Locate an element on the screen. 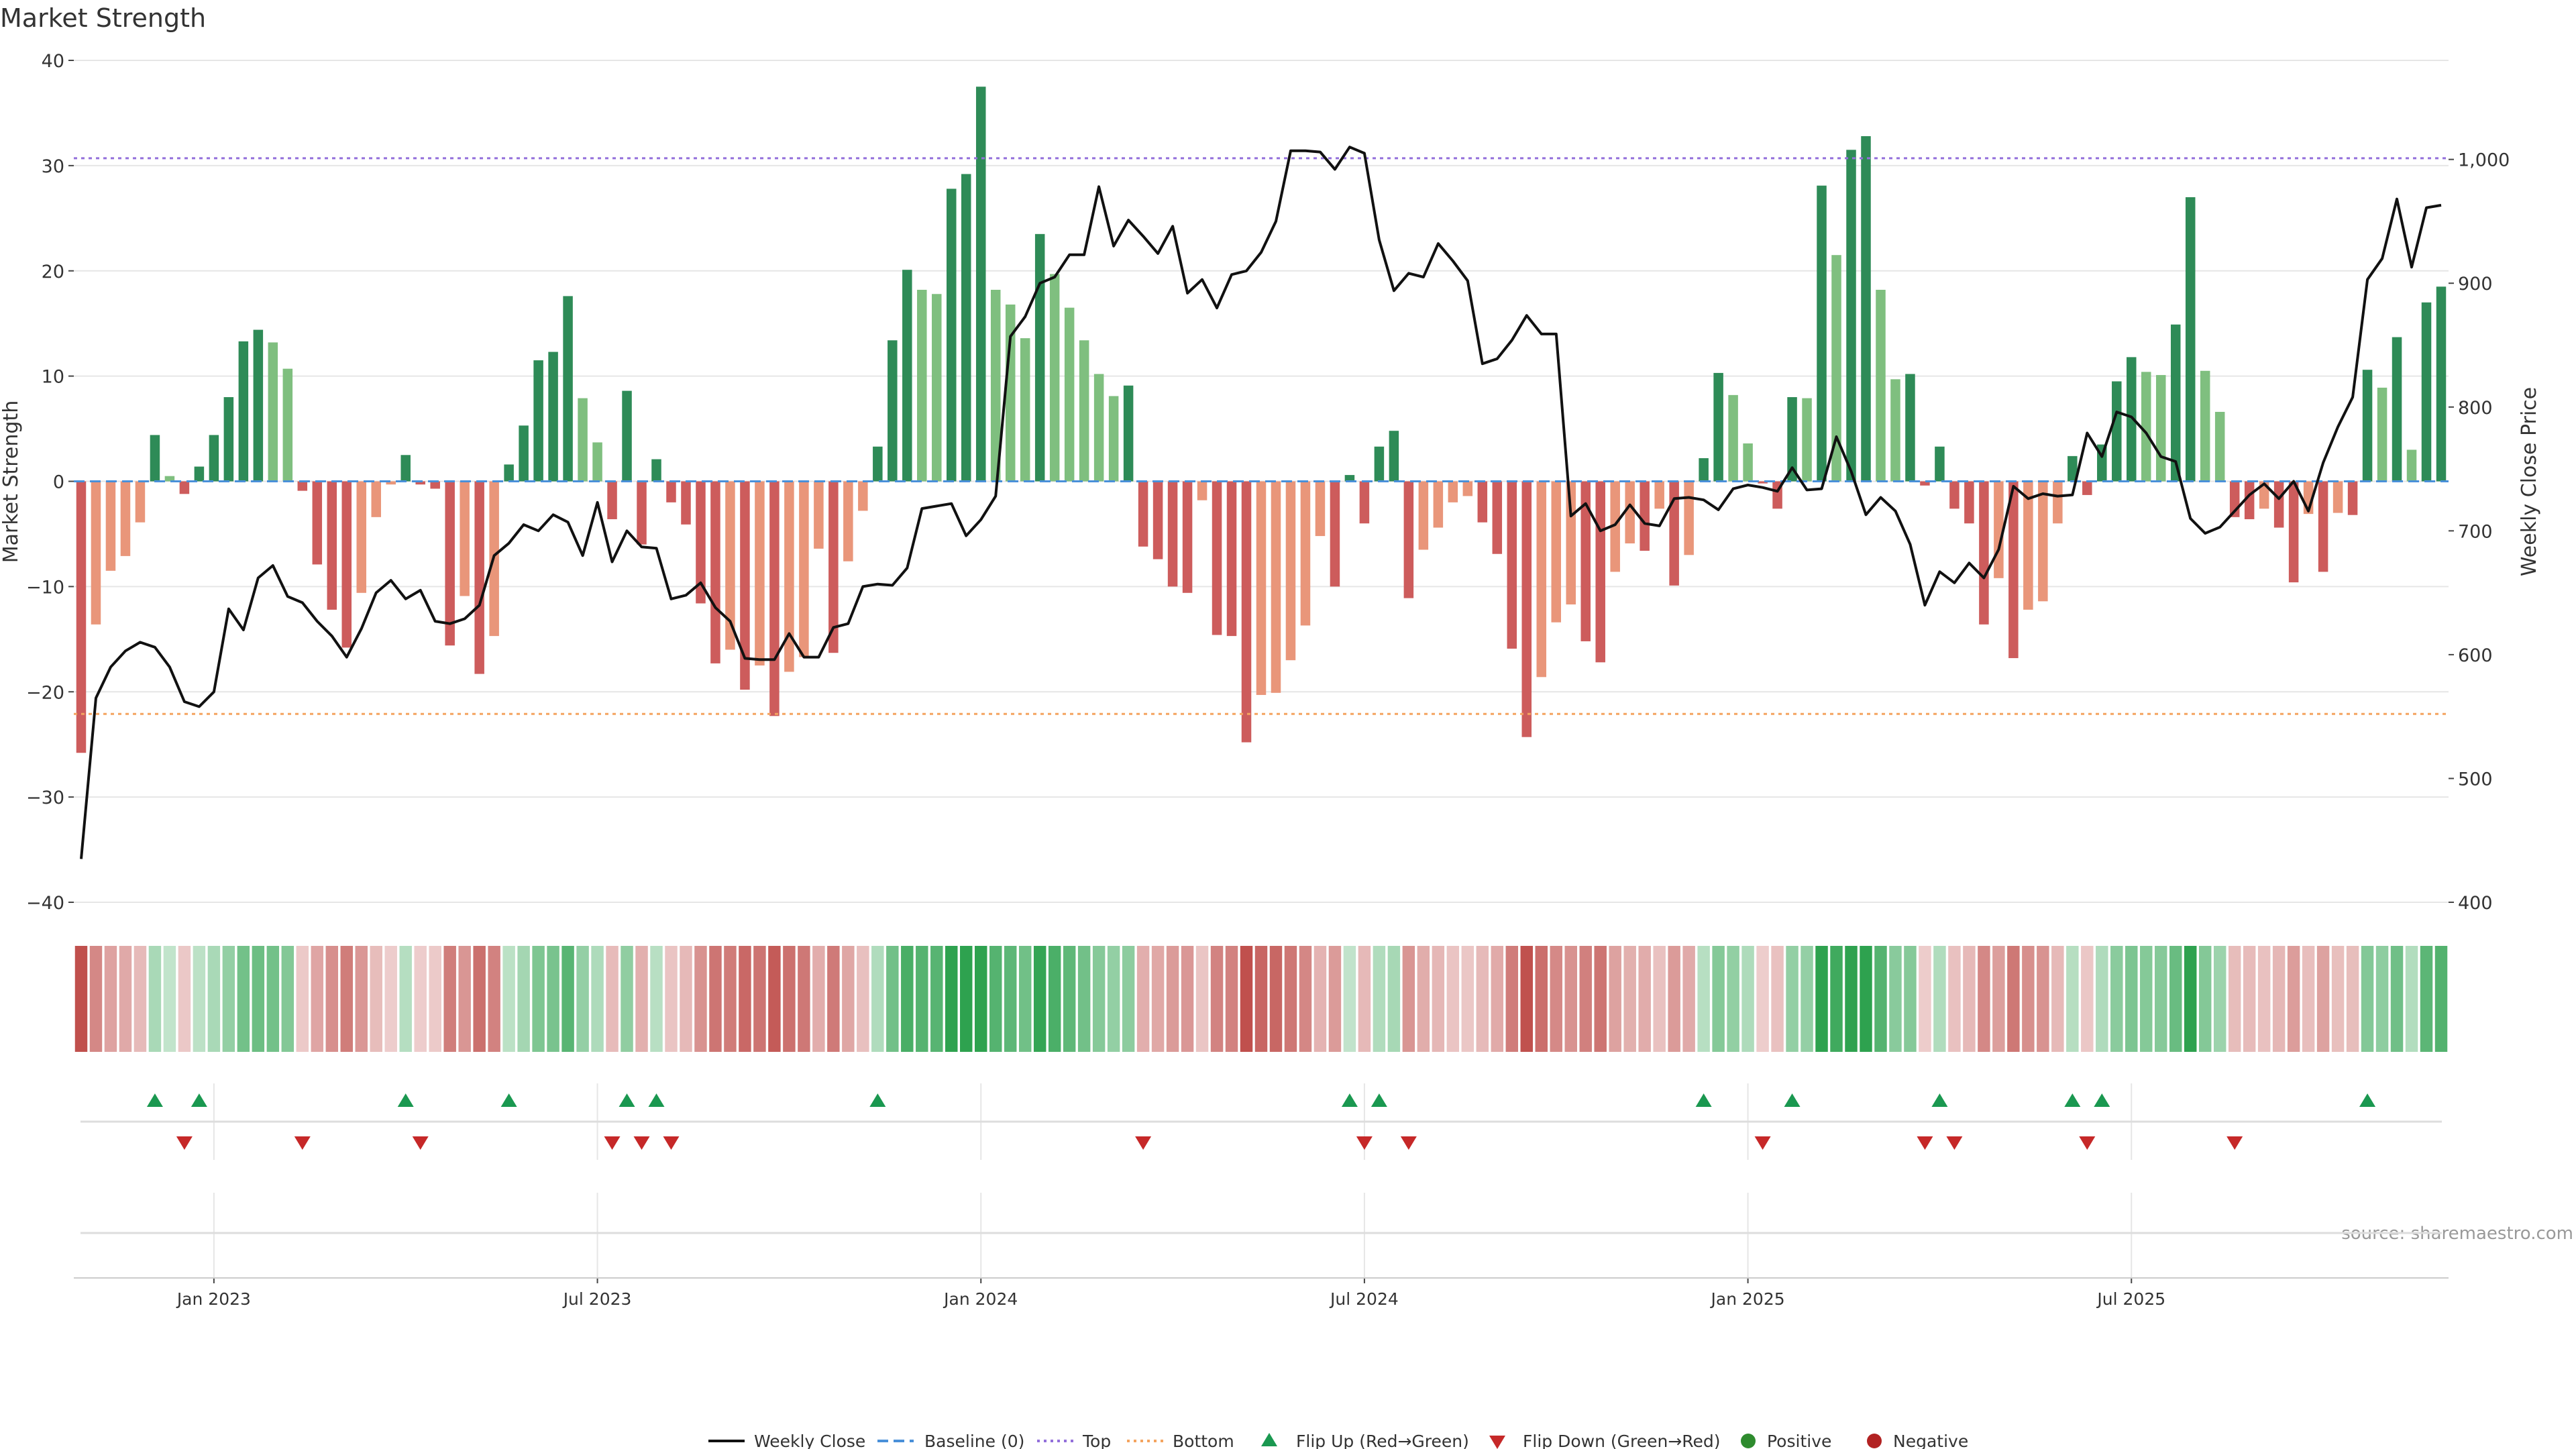  legend-positive-marker is located at coordinates (1748, 1441).